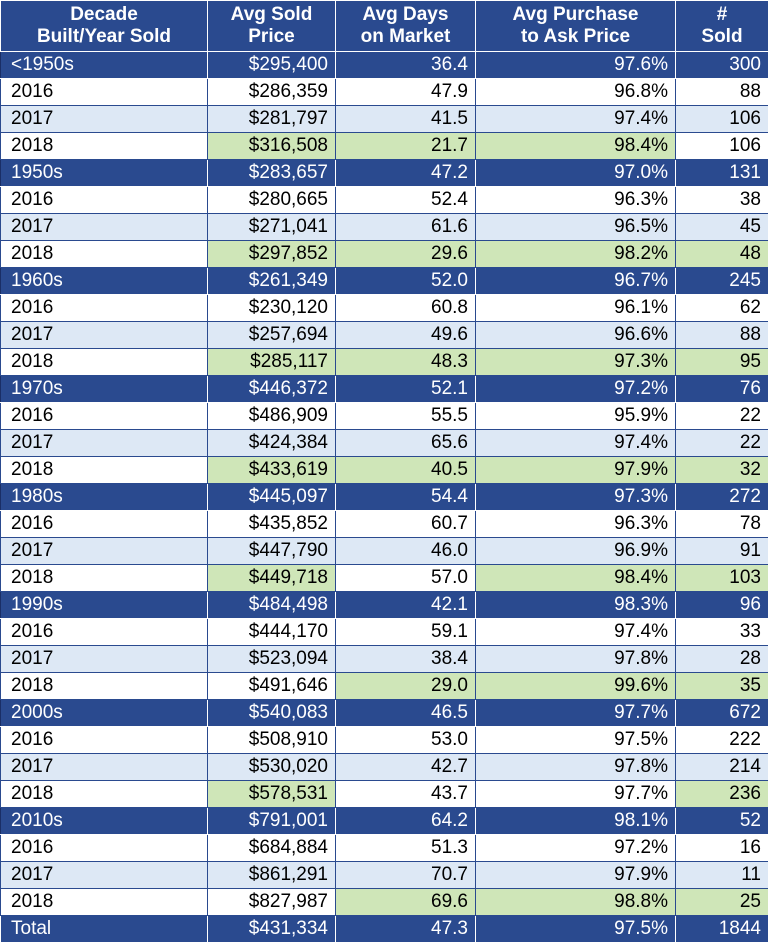  What do you see at coordinates (272, 821) in the screenshot?
I see `cell-avg-sold-price: $791,001` at bounding box center [272, 821].